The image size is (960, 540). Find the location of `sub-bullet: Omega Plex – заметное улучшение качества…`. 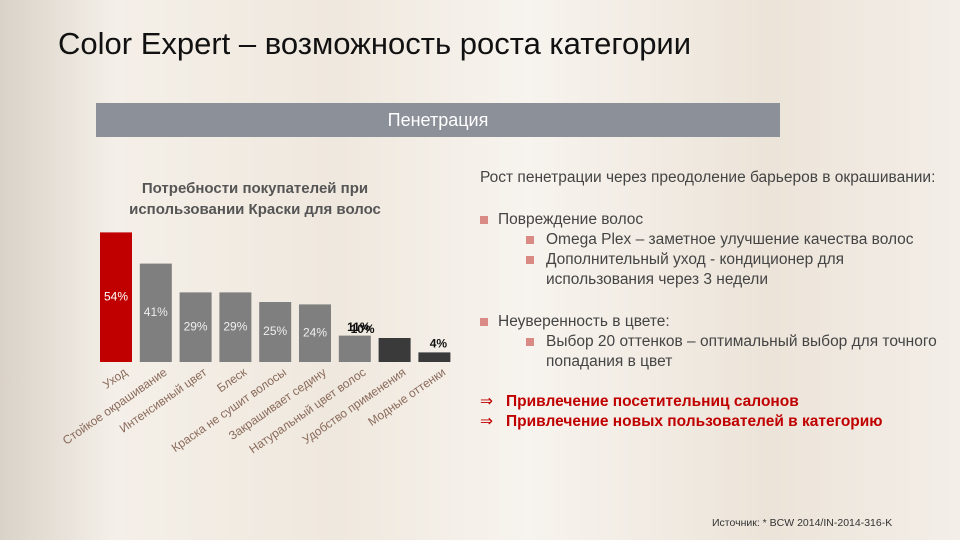

sub-bullet: Omega Plex – заметное улучшение качества… is located at coordinates (733, 240).